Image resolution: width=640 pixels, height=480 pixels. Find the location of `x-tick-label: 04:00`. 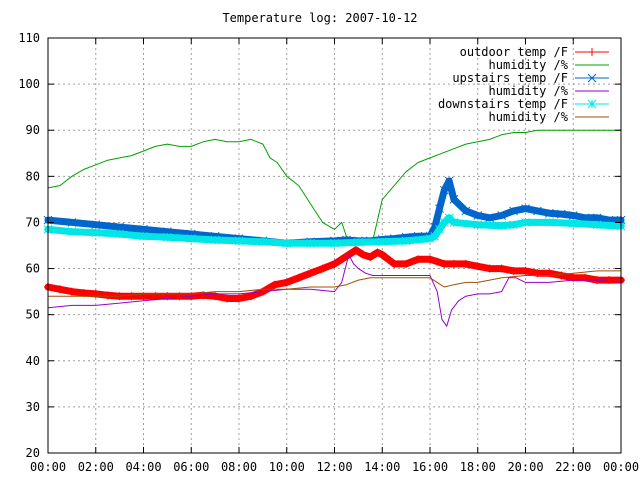

x-tick-label: 04:00 is located at coordinates (143, 467).